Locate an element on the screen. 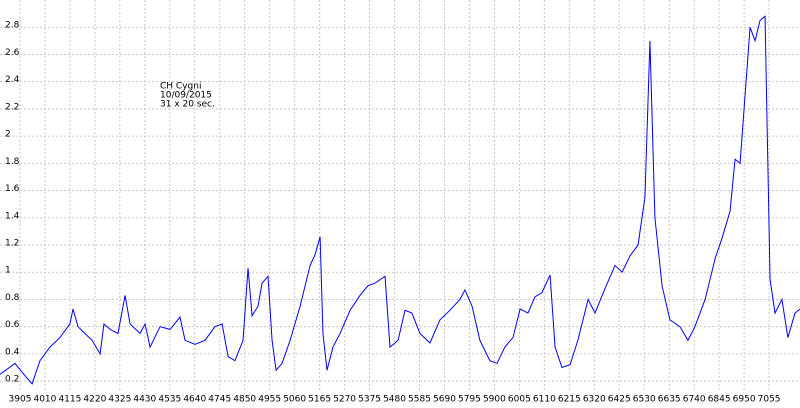  x-tick-label: 6005 is located at coordinates (519, 400).